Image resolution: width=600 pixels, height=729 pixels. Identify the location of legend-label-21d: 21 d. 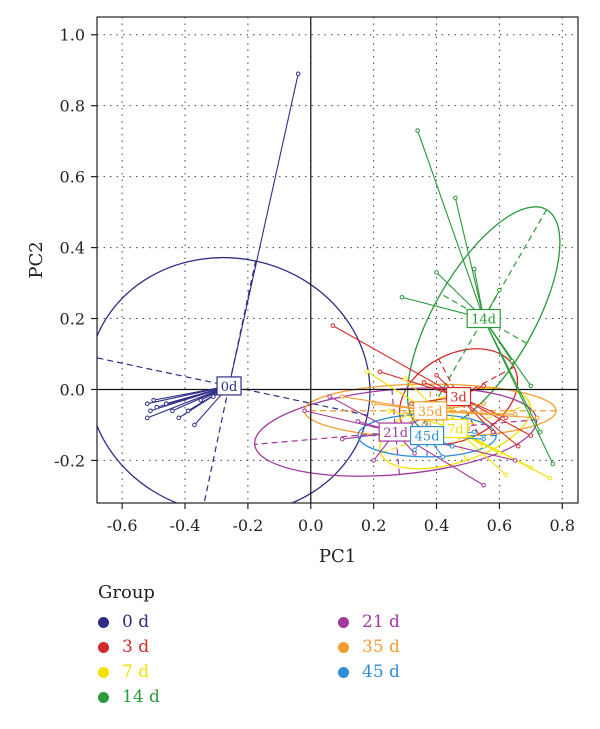
(381, 622).